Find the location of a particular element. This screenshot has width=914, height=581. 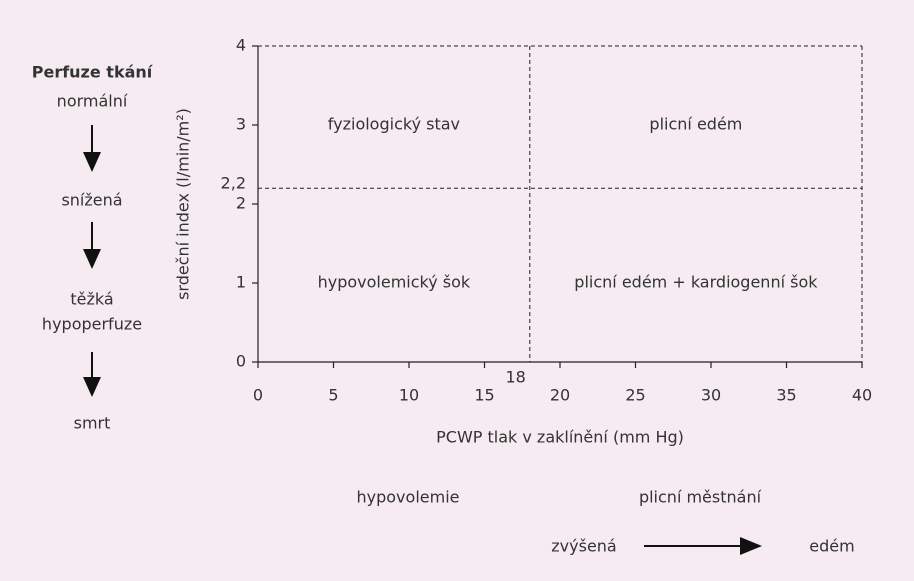

x-tick-label: 20 is located at coordinates (560, 395).